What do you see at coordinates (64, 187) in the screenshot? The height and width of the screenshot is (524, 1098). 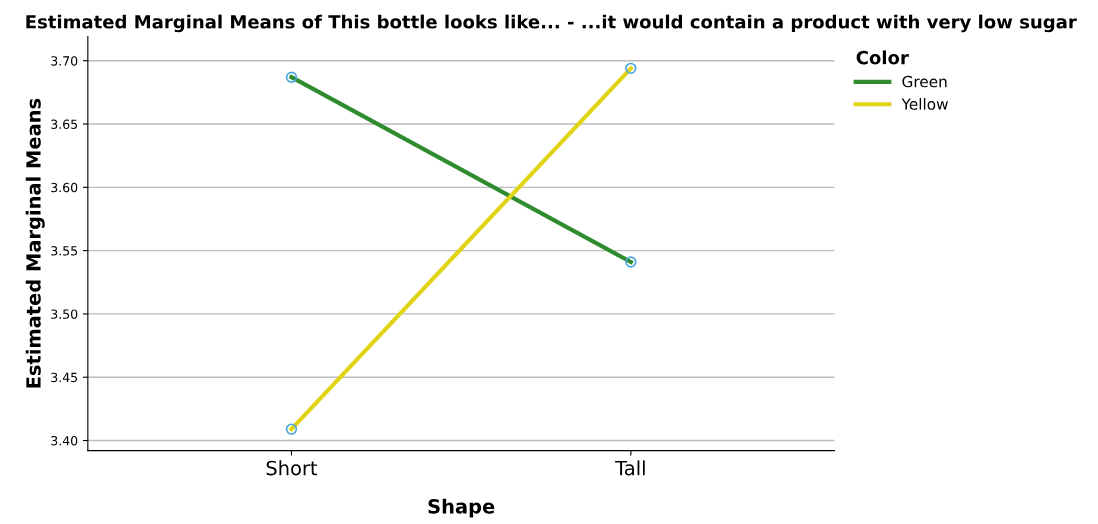 I see `y-tick-label: 3.60` at bounding box center [64, 187].